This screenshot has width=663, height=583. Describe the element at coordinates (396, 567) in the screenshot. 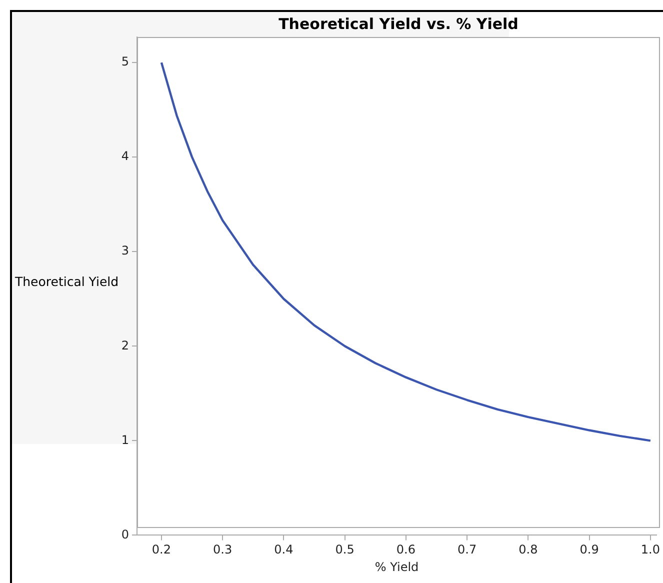

I see `x-axis-title: % Yield` at that location.